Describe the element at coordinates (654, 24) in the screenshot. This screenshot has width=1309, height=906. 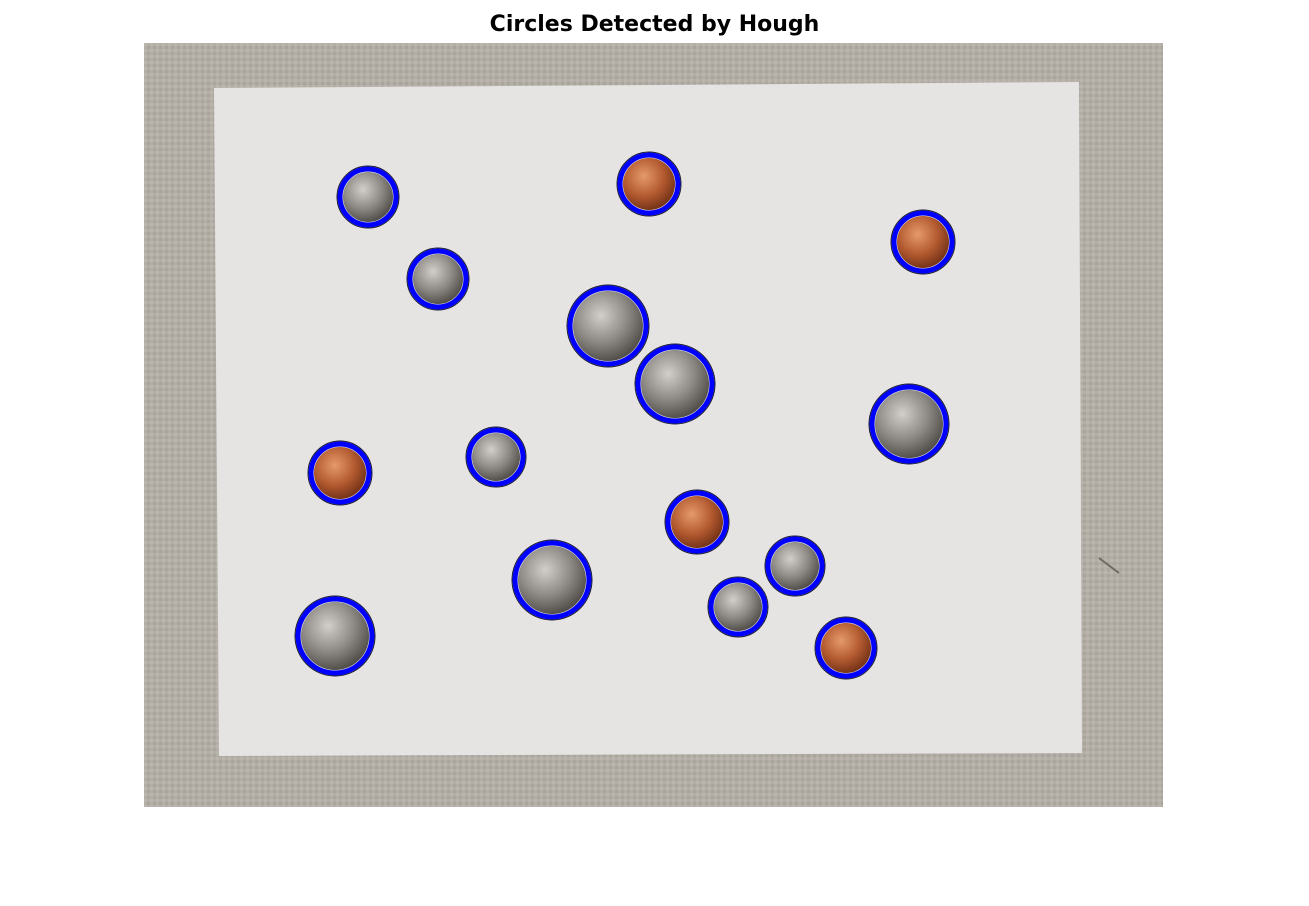
I see `figure-title: Circles Detected by Hough` at that location.